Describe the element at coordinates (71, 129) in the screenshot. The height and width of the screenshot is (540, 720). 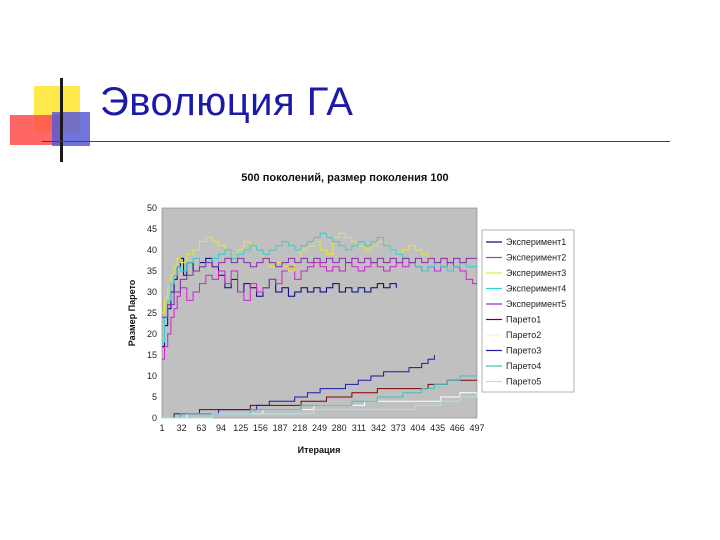
I see `decor-blue-square` at that location.